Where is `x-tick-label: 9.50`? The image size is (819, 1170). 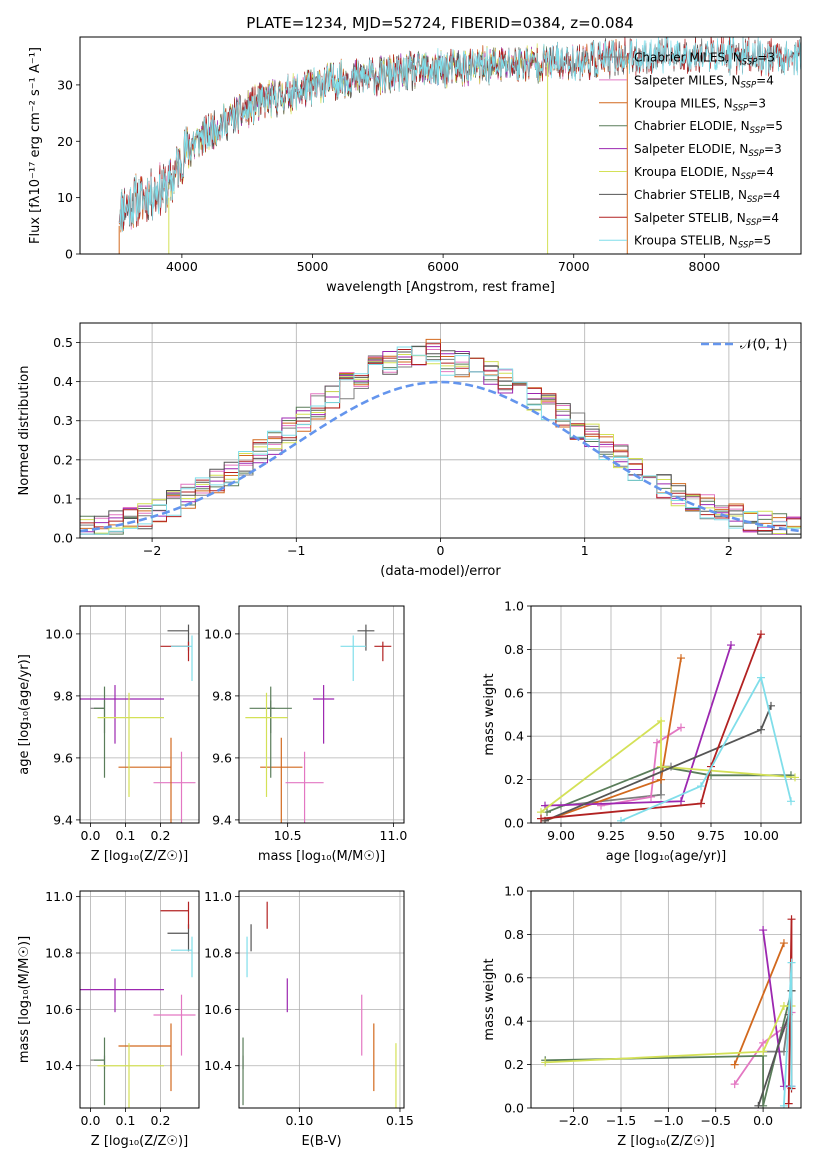 x-tick-label: 9.50 is located at coordinates (661, 835).